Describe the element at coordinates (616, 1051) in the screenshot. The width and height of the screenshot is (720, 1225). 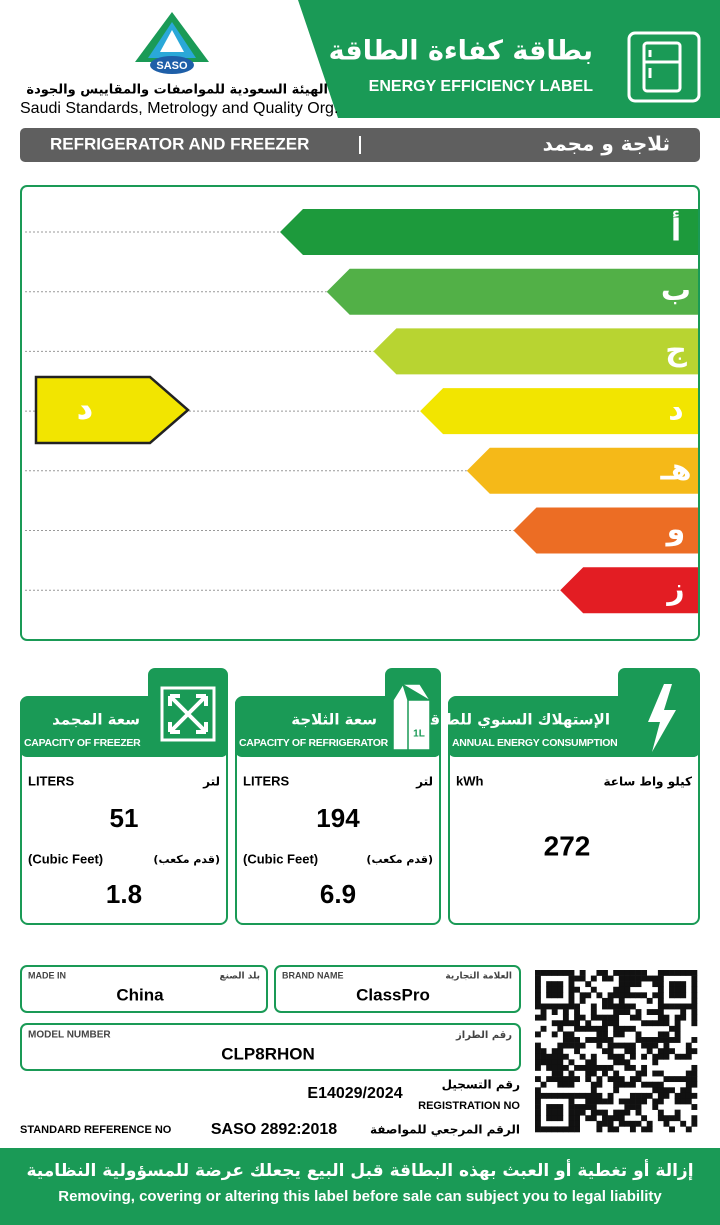
I see `qr-code` at that location.